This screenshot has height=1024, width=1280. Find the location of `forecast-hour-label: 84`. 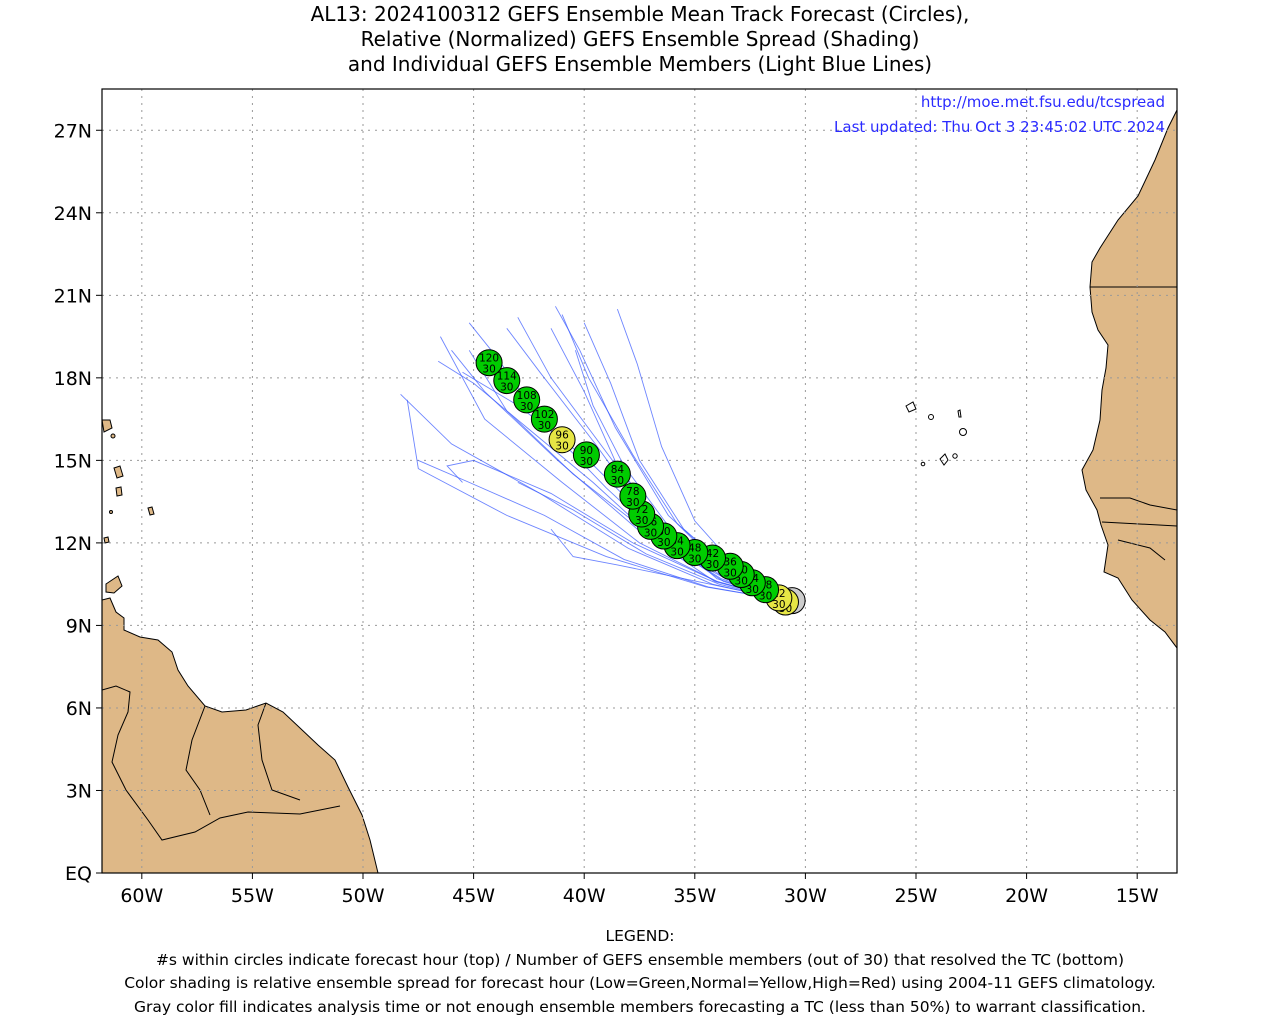

forecast-hour-label: 84 is located at coordinates (618, 470).